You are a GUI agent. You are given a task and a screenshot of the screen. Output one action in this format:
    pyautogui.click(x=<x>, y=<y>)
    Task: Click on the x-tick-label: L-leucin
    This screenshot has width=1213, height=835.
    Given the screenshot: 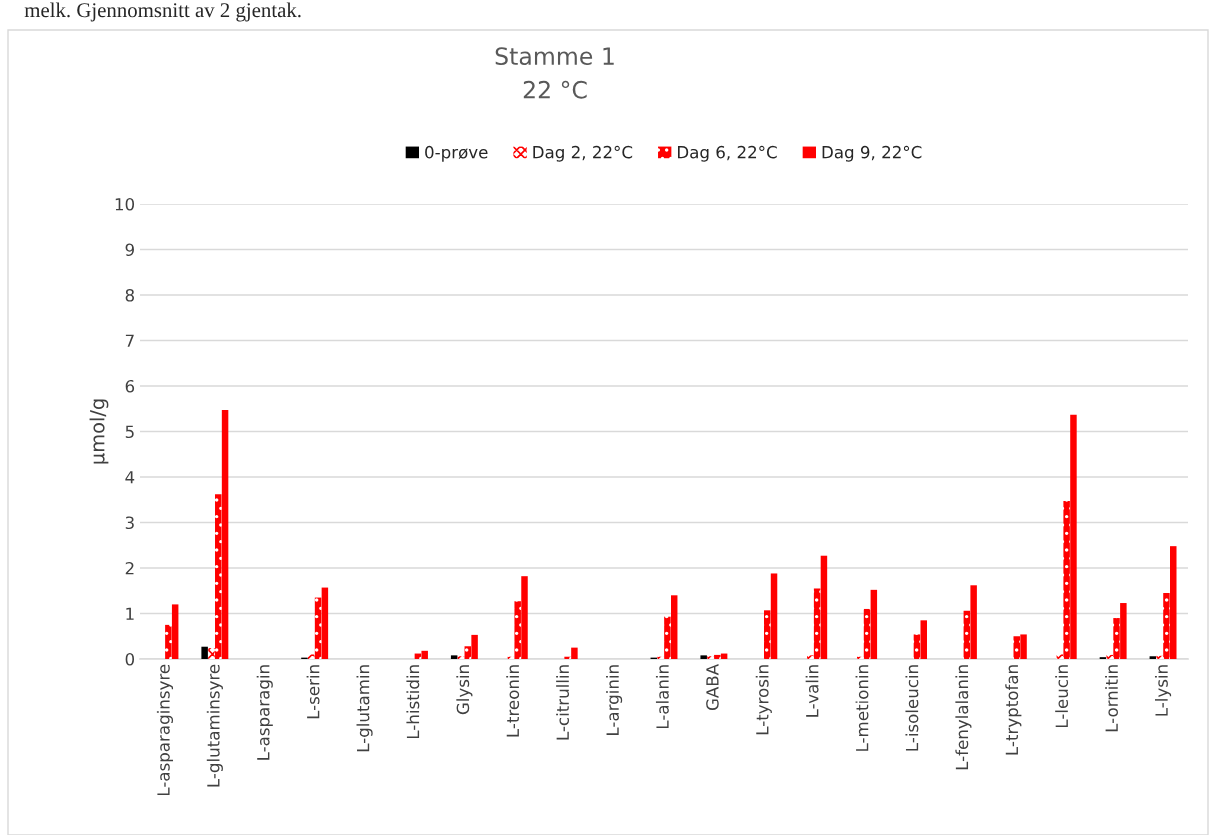 What is the action you would take?
    pyautogui.click(x=1062, y=696)
    